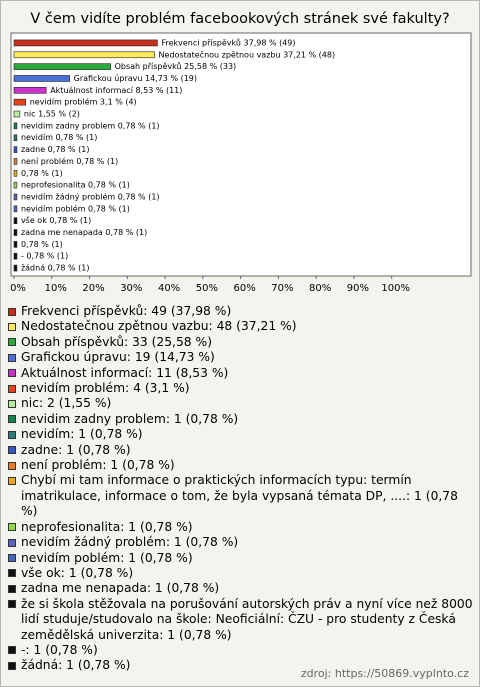 Image resolution: width=480 pixels, height=687 pixels. Describe the element at coordinates (120, 588) in the screenshot. I see `legend-label: zadna me nenapada: 1 (0,78 %)` at that location.